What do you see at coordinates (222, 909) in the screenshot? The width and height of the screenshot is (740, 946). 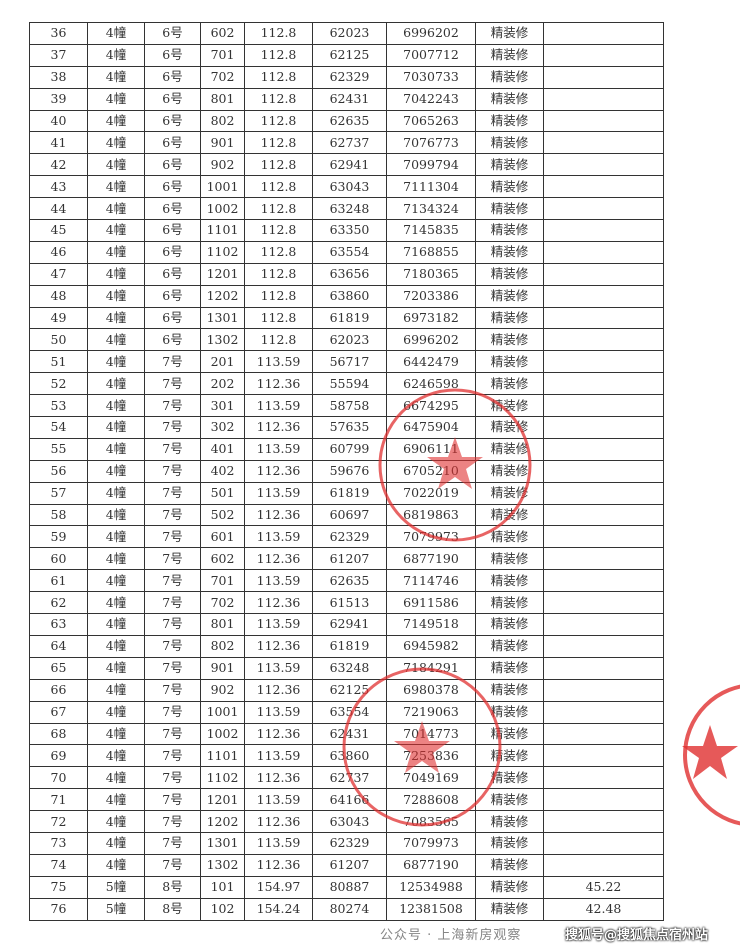 I see `room-number-cell: 102` at bounding box center [222, 909].